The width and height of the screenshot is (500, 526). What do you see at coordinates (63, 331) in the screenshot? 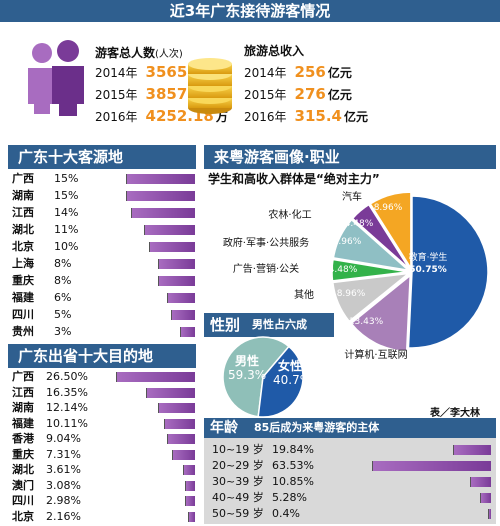
I see `sources-value: 3%` at bounding box center [63, 331].